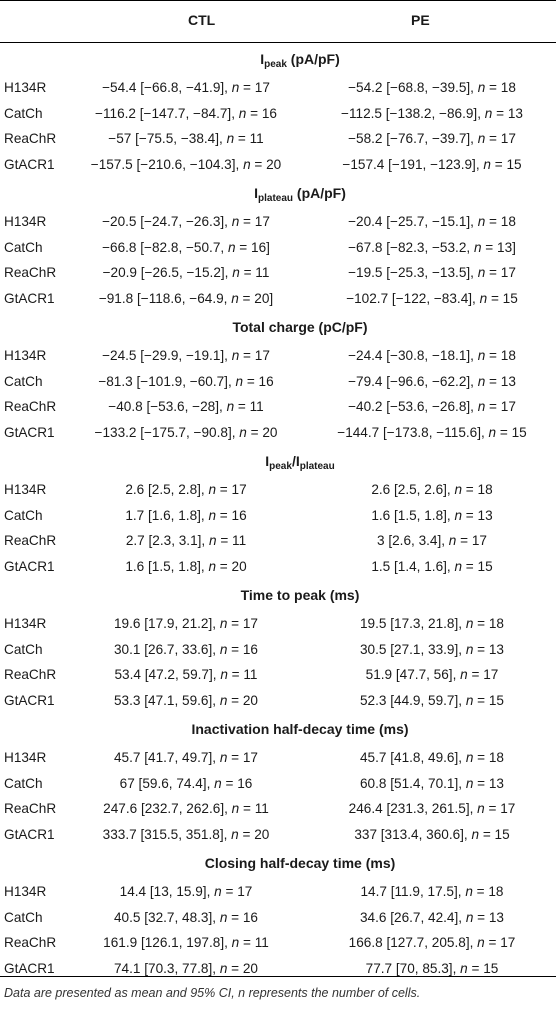 The image size is (556, 1013). I want to click on pe-value: 51.9 [47.7, 56], n = 17, so click(432, 674).